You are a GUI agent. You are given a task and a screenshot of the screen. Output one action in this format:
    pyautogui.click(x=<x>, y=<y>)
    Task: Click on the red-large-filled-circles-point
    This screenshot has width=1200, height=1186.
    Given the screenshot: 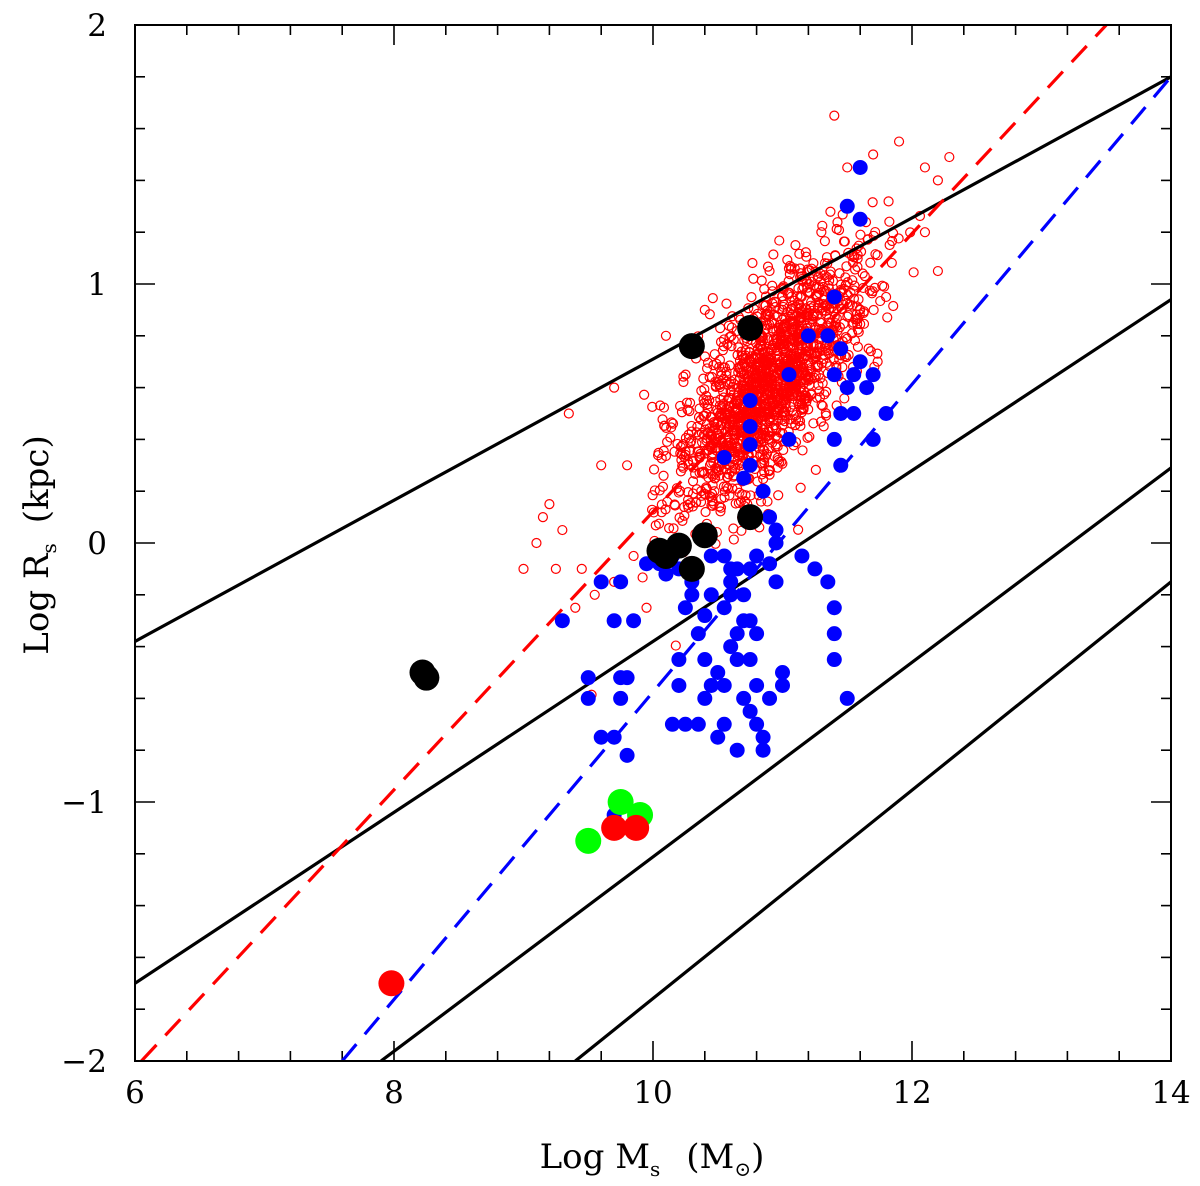 What is the action you would take?
    pyautogui.click(x=391, y=983)
    